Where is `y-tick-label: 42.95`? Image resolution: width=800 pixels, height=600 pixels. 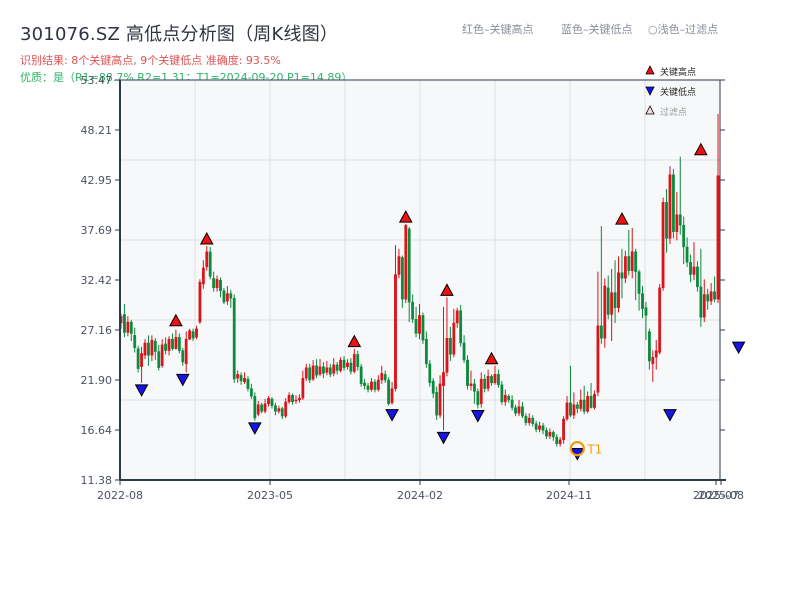 y-tick-label: 42.95 is located at coordinates (97, 180).